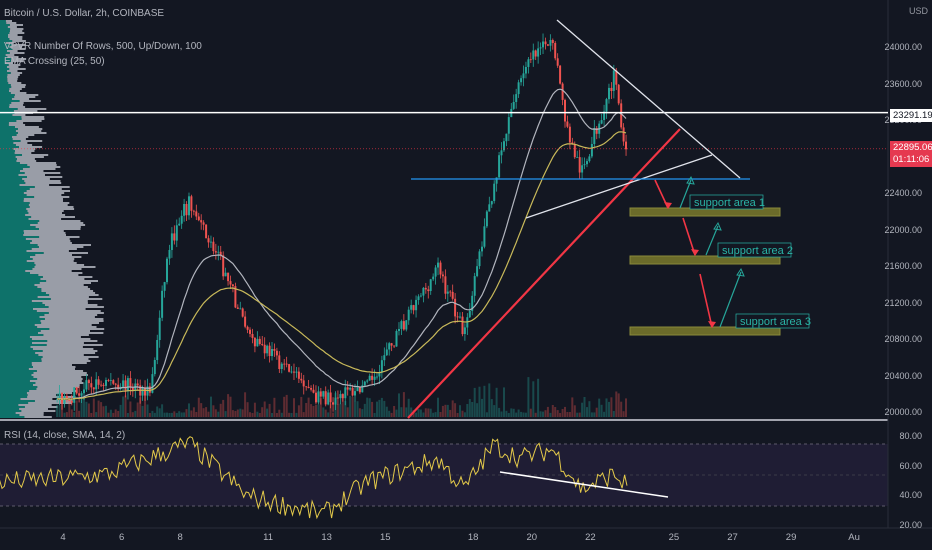 Image resolution: width=932 pixels, height=550 pixels. Describe the element at coordinates (54, 61) in the screenshot. I see `indicator-ema: EMA Crossing (25, 50)` at that location.